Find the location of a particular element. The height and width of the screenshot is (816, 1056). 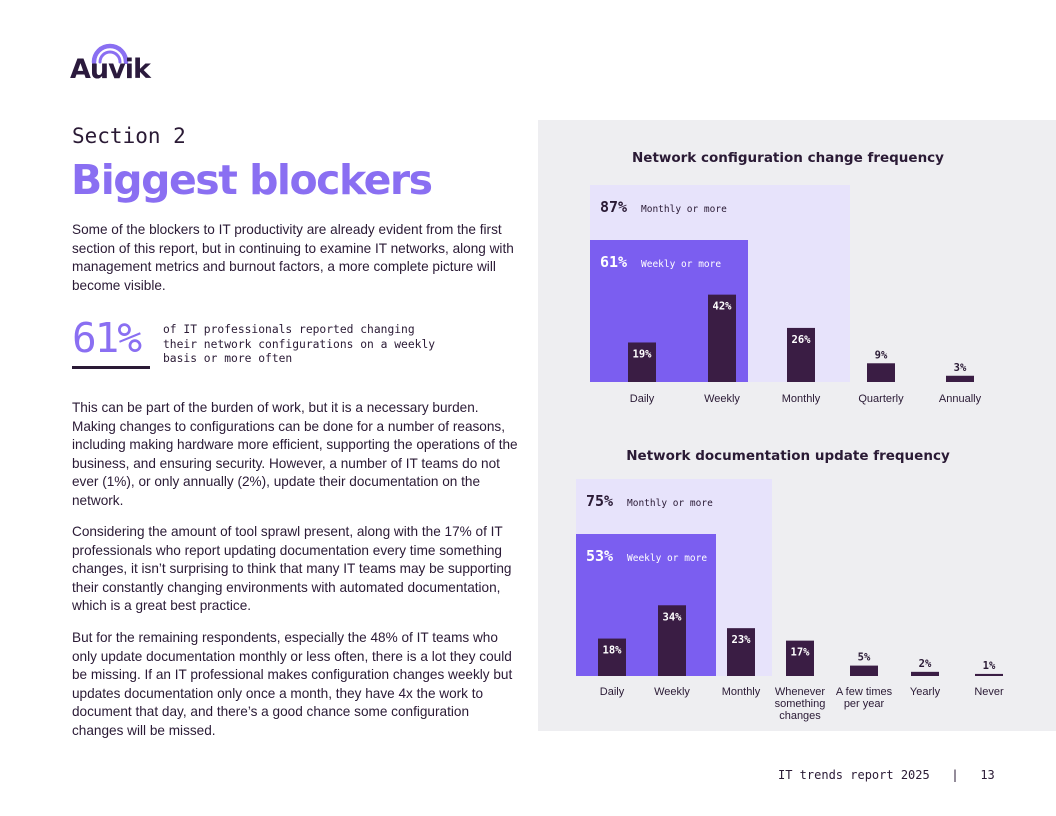

bar-value-label: 3% is located at coordinates (960, 368).